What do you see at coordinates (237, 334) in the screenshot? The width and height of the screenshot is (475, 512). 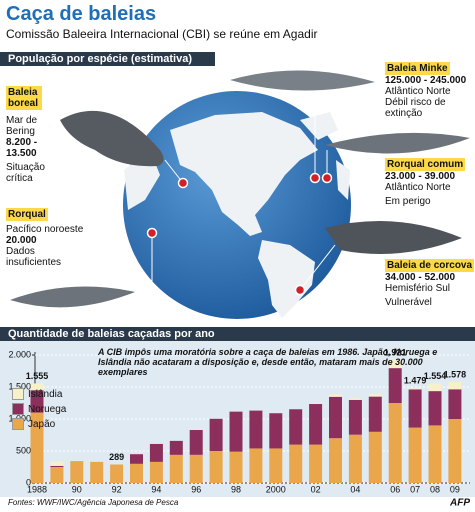 I see `chart-title: Quantidade de baleias caçadas por ano` at bounding box center [237, 334].